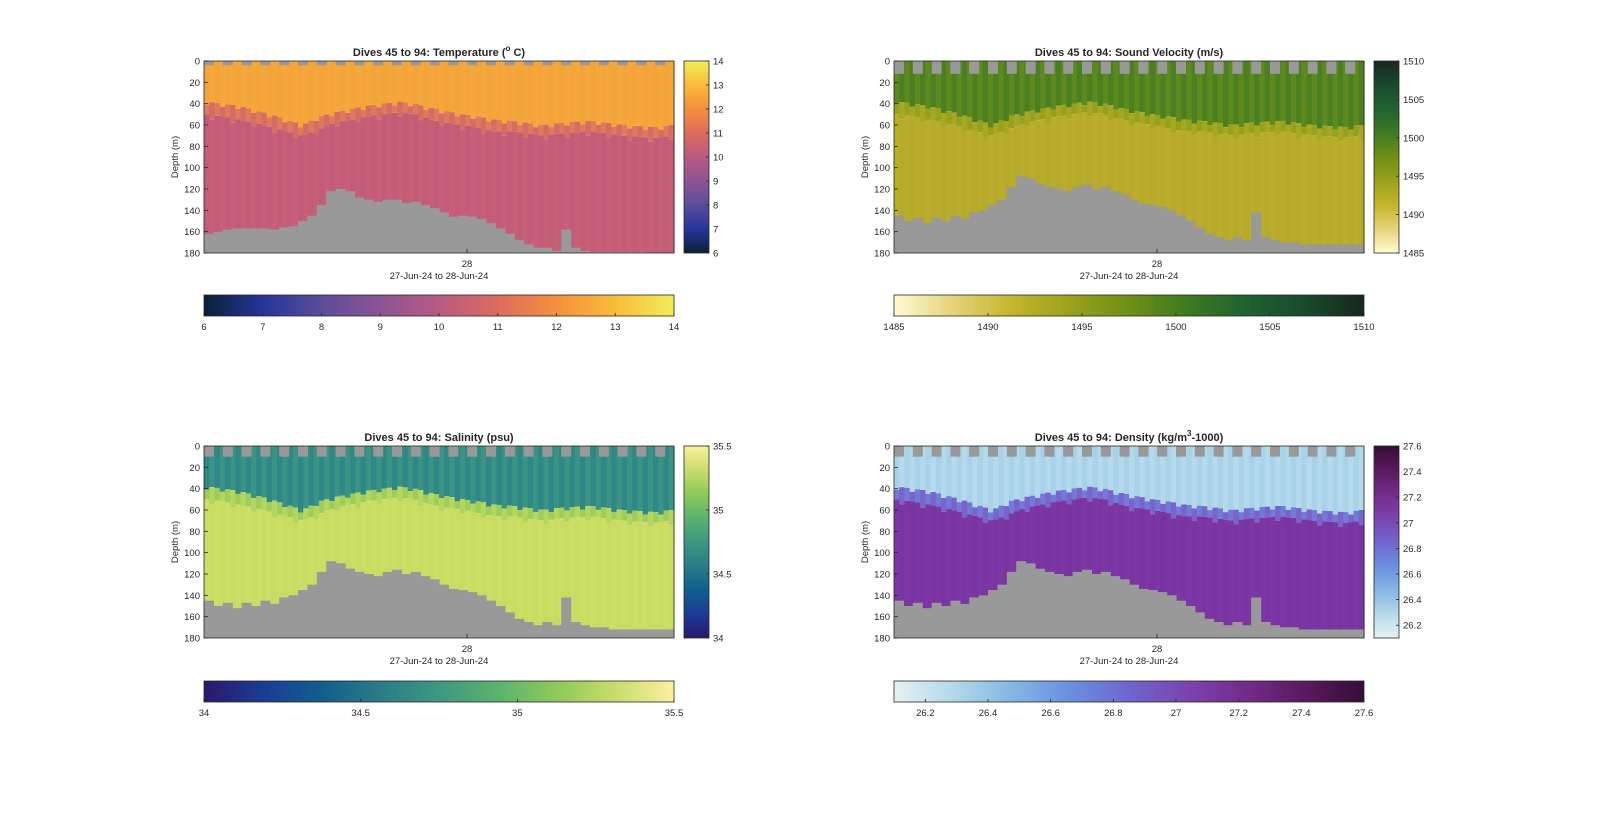  Describe the element at coordinates (262, 327) in the screenshot. I see `colorbar-horizontal-tick-label: 7` at that location.